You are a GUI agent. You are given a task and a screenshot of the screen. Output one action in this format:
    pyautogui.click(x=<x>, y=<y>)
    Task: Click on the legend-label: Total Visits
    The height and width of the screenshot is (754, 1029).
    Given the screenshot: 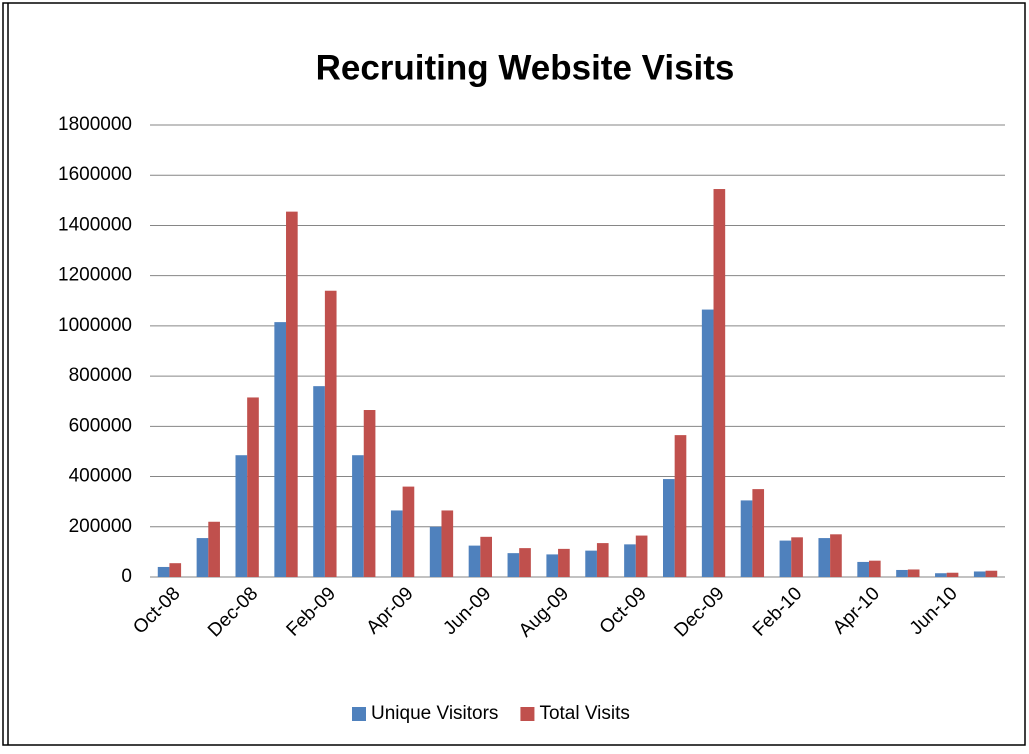 What is the action you would take?
    pyautogui.click(x=584, y=713)
    